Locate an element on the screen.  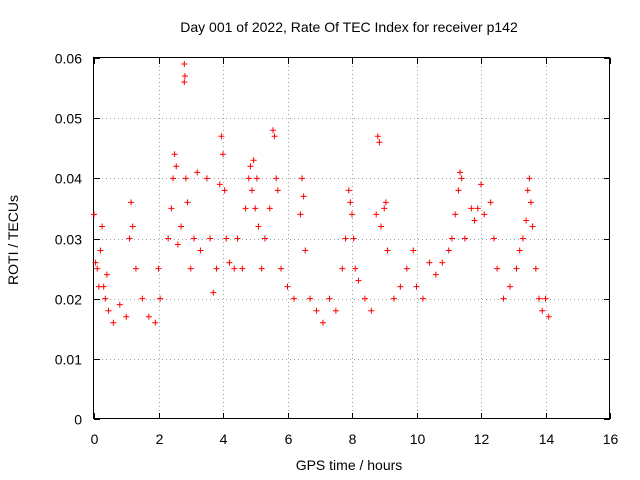
x-axis-label: GPS time / hours is located at coordinates (349, 465).